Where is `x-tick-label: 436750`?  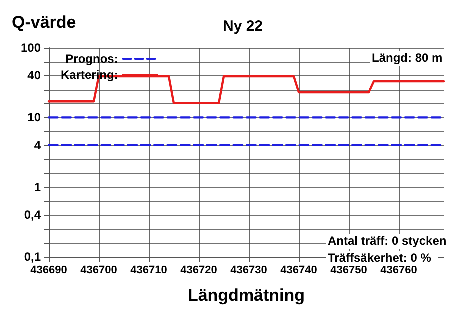
x-tick-label: 436750 is located at coordinates (349, 270).